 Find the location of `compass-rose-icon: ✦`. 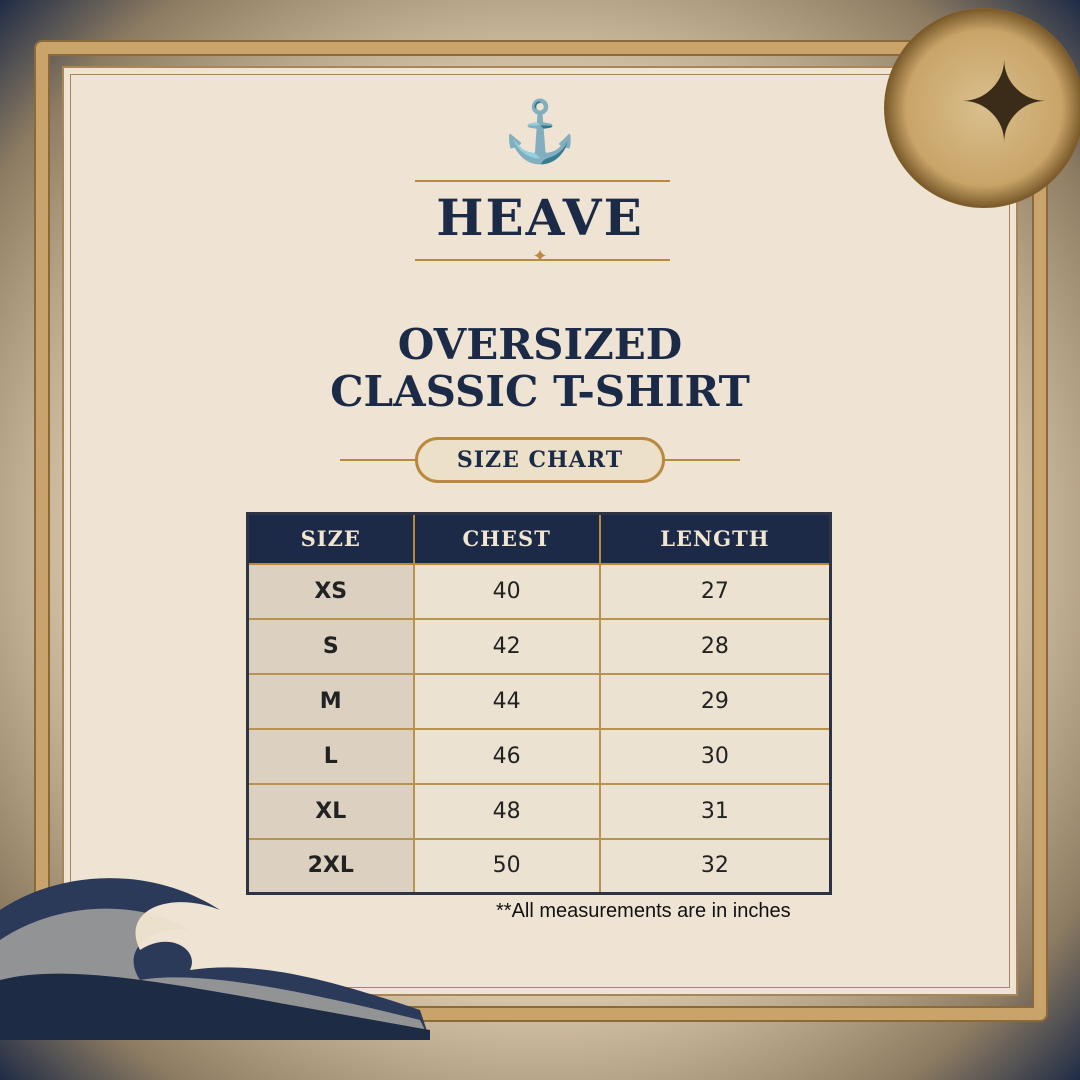

compass-rose-icon: ✦ is located at coordinates (1004, 103).